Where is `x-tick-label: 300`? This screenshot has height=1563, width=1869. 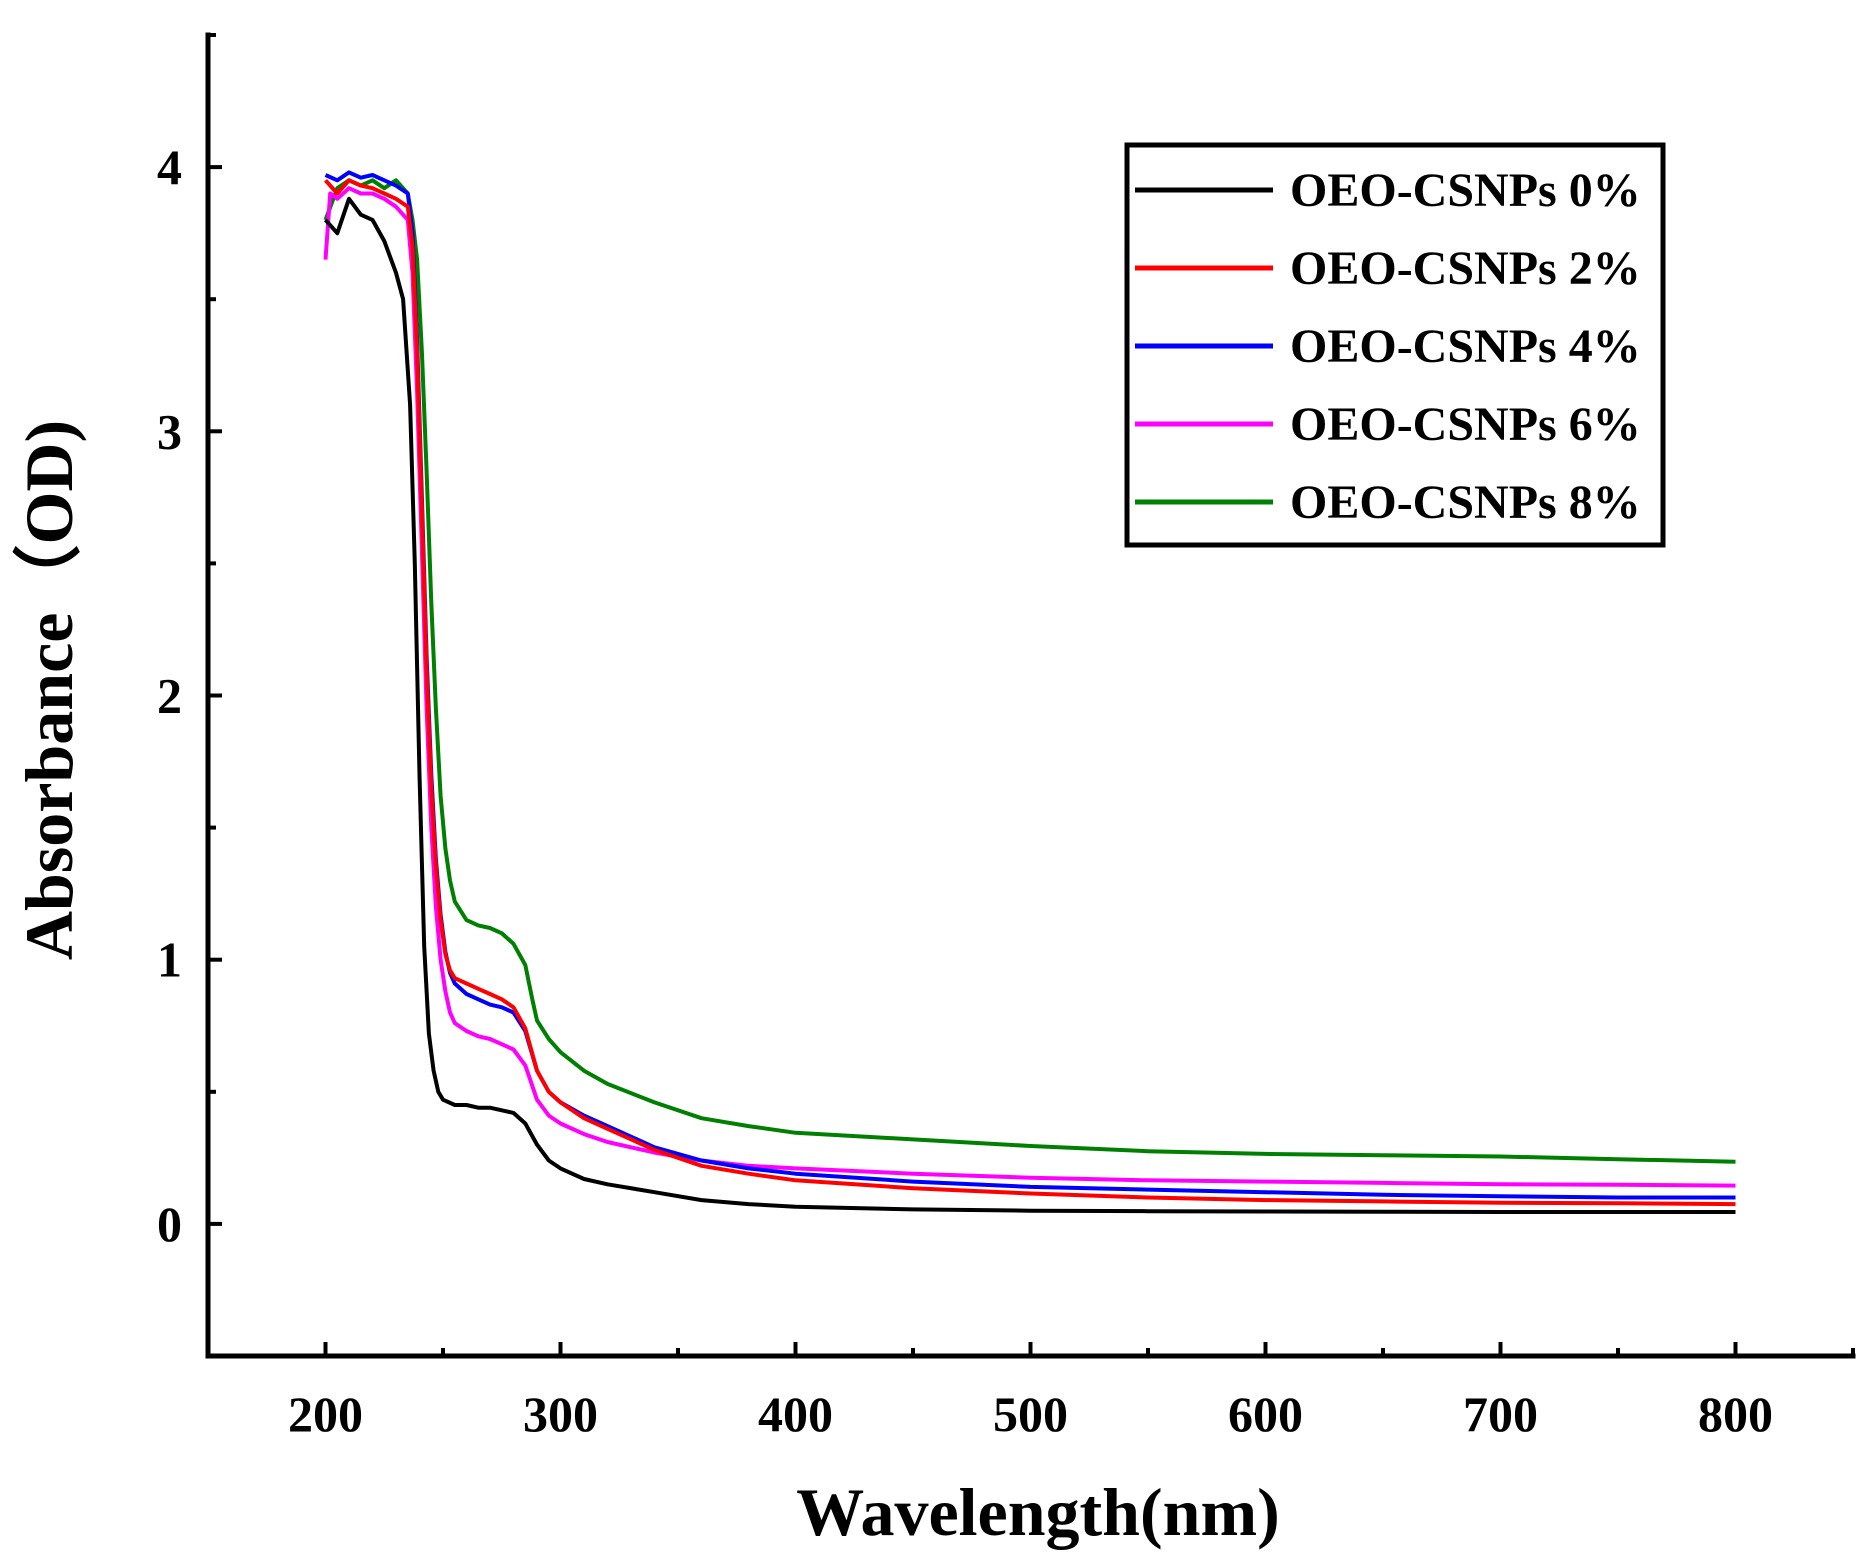
x-tick-label: 300 is located at coordinates (560, 1414).